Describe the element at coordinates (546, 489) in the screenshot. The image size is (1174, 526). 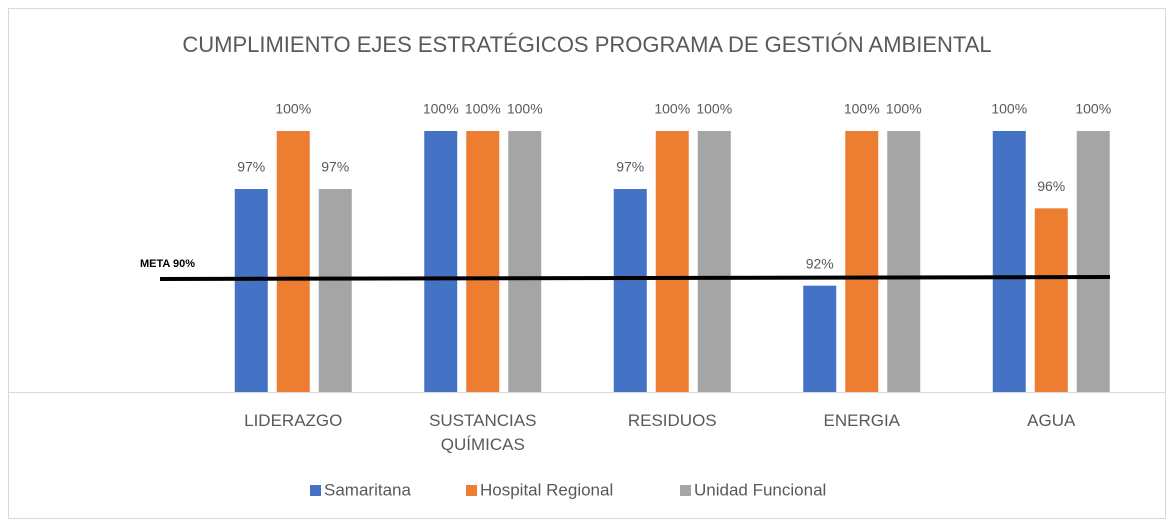
I see `legend-label: Hospital Regional` at that location.